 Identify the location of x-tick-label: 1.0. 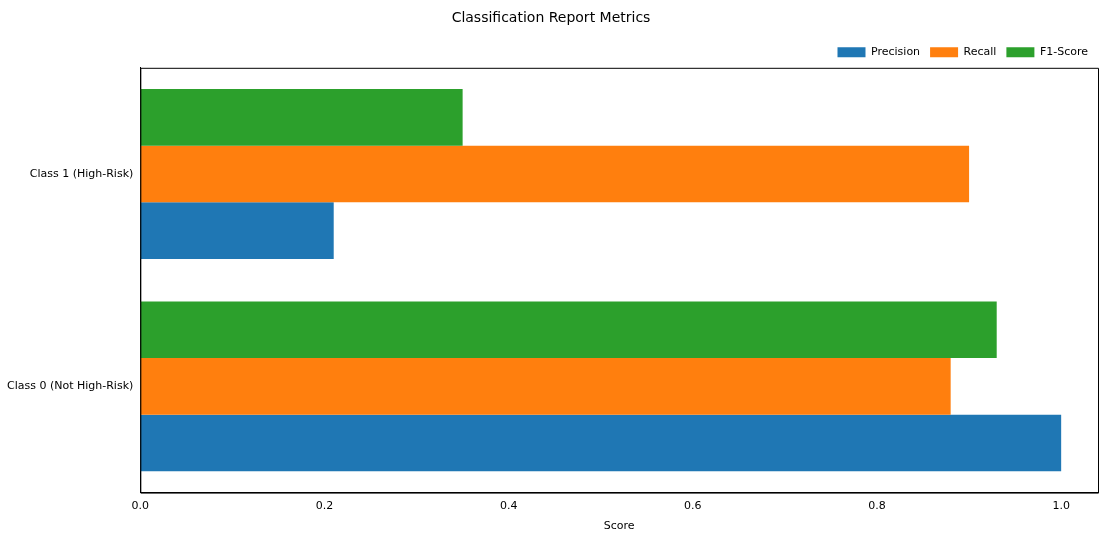
(1061, 506).